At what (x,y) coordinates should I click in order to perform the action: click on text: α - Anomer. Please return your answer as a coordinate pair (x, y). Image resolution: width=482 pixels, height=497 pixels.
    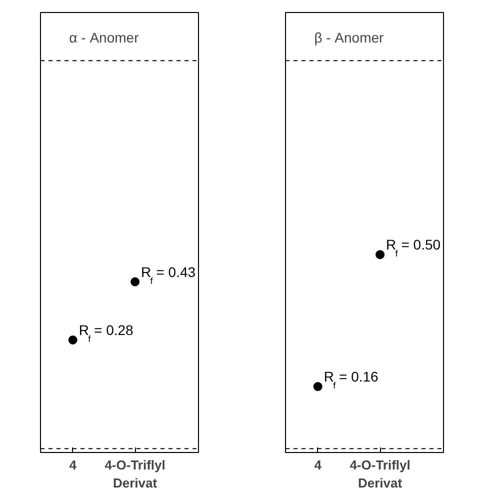
    Looking at the image, I should click on (104, 37).